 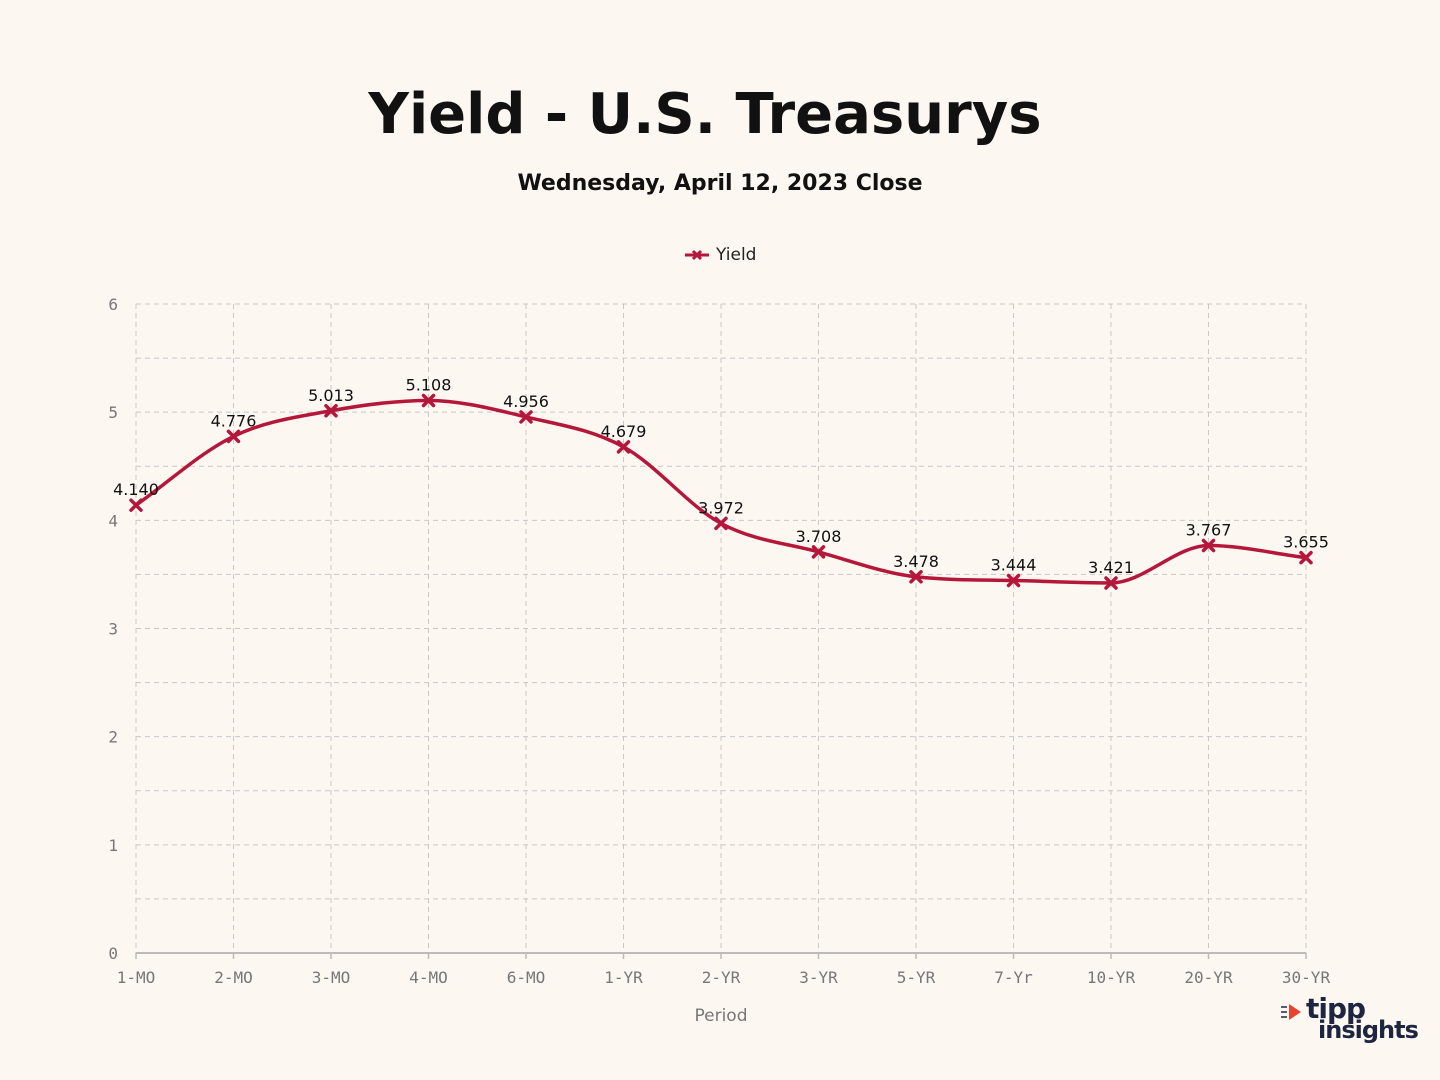 I want to click on y-tick-label: 1, so click(x=113, y=845).